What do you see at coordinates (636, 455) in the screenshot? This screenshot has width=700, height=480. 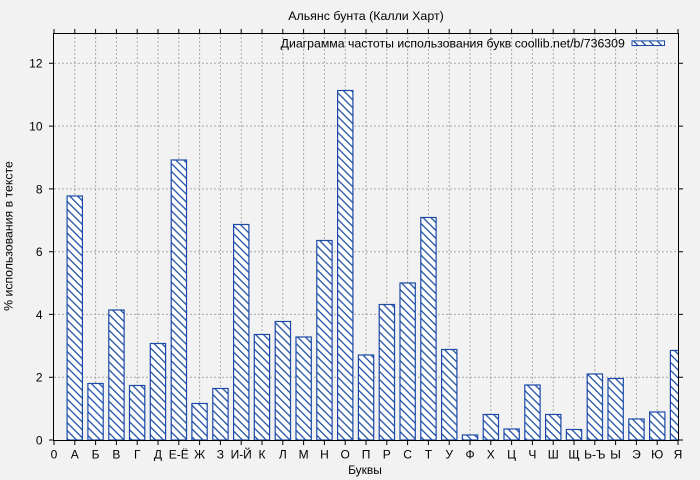 I see `svg-text: Э` at bounding box center [636, 455].